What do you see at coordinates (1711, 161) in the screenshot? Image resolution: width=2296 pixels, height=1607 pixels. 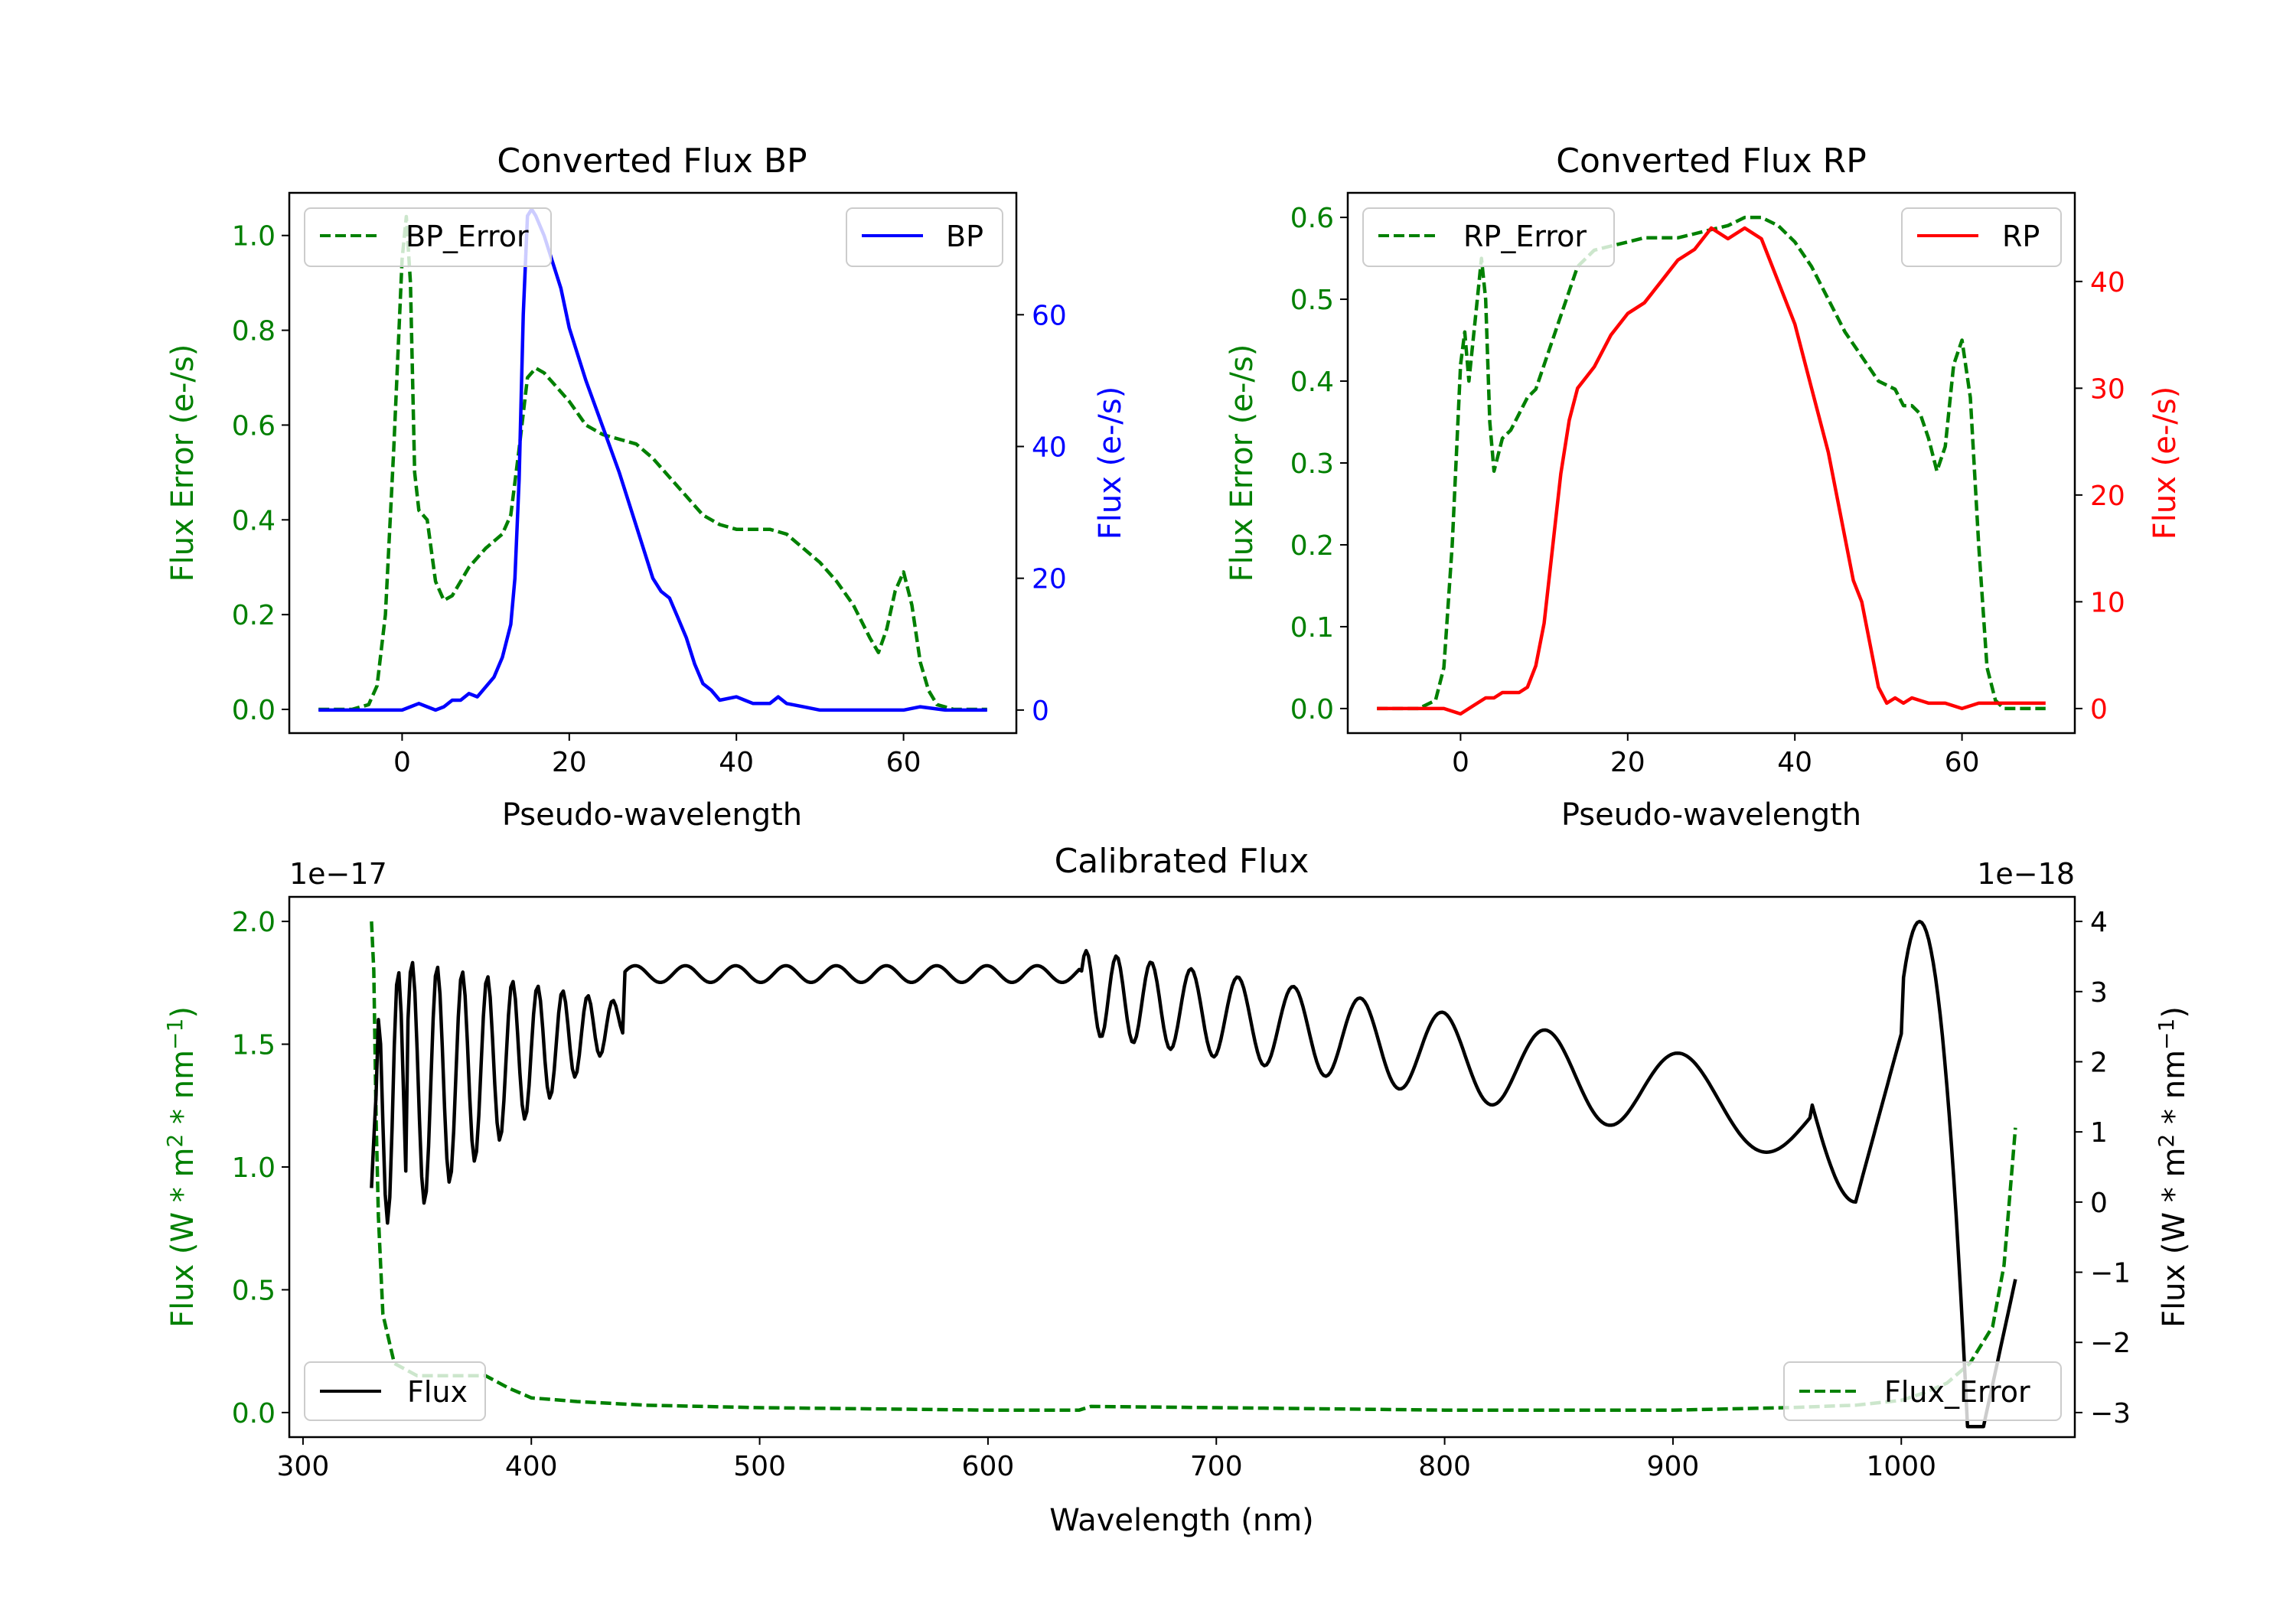 I see `chart-title: Converted Flux RP` at bounding box center [1711, 161].